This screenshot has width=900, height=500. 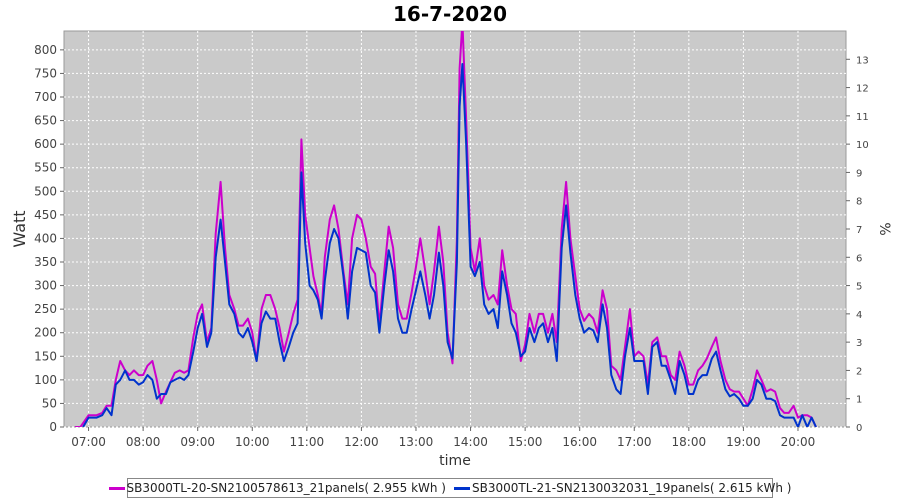 I want to click on y2-tick-label: 2, so click(x=859, y=371).